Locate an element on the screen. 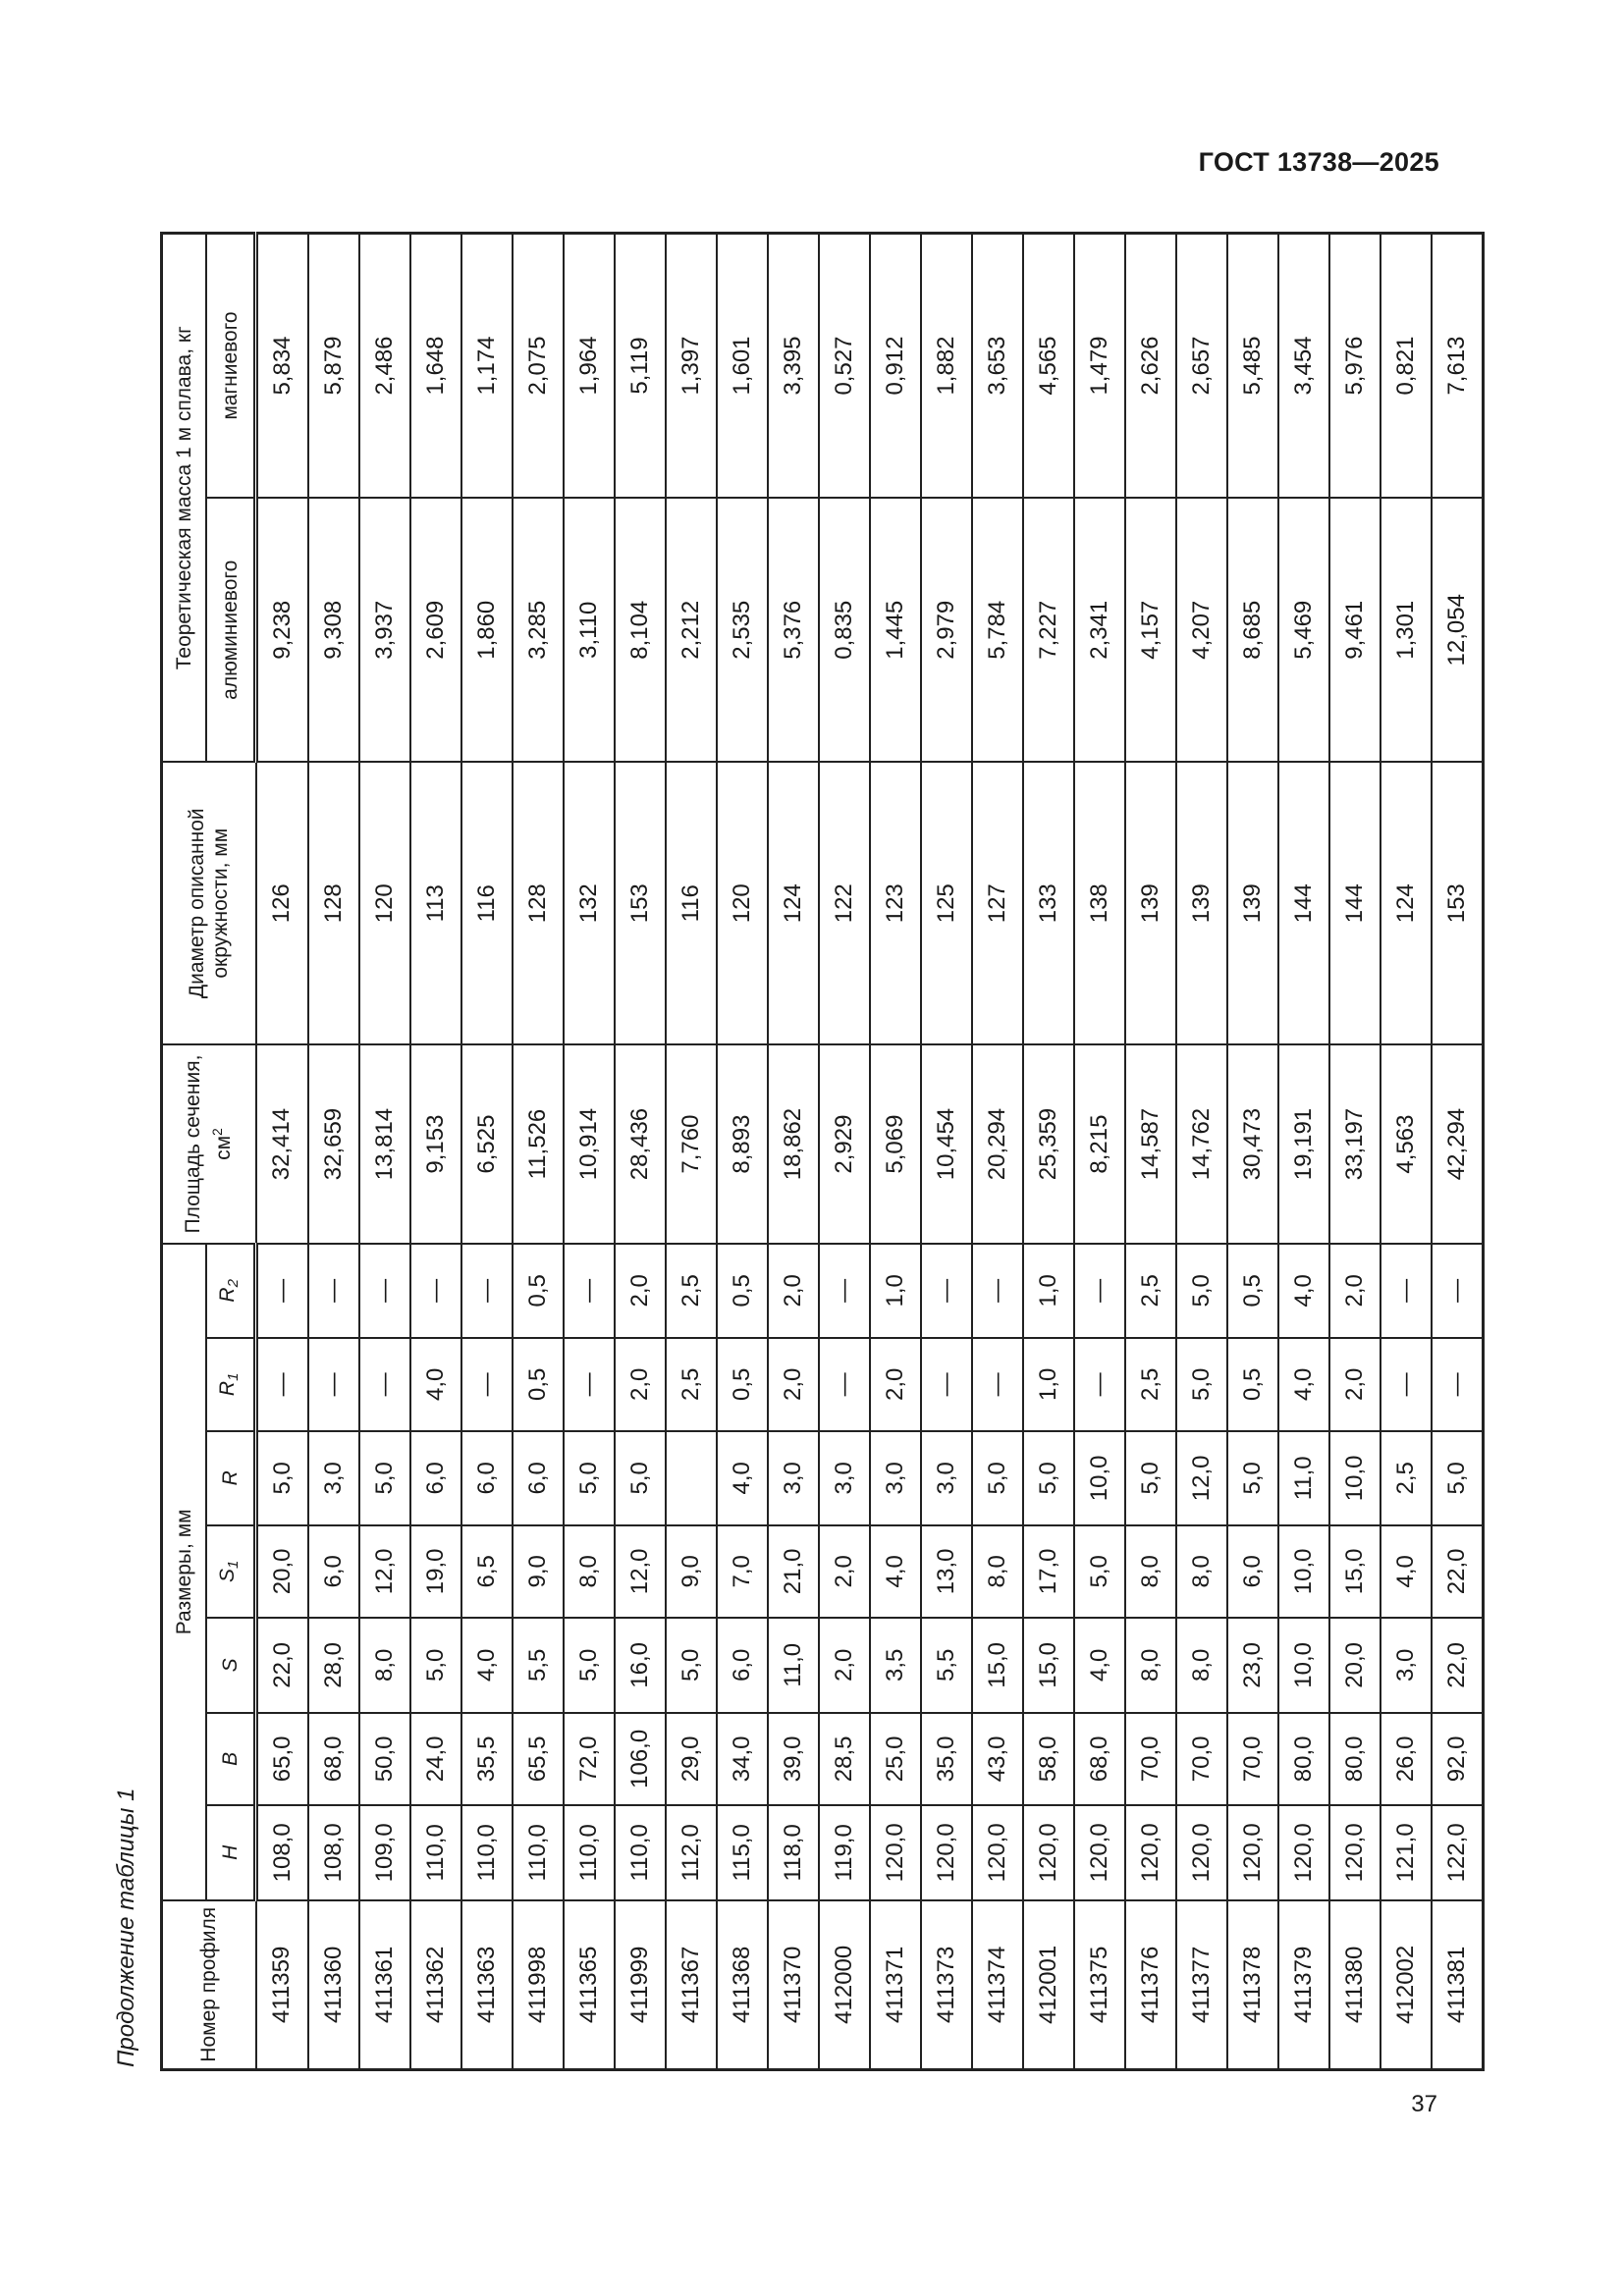 This screenshot has width=1624, height=2296. header-profile-number: Номер профиля is located at coordinates (208, 1984).